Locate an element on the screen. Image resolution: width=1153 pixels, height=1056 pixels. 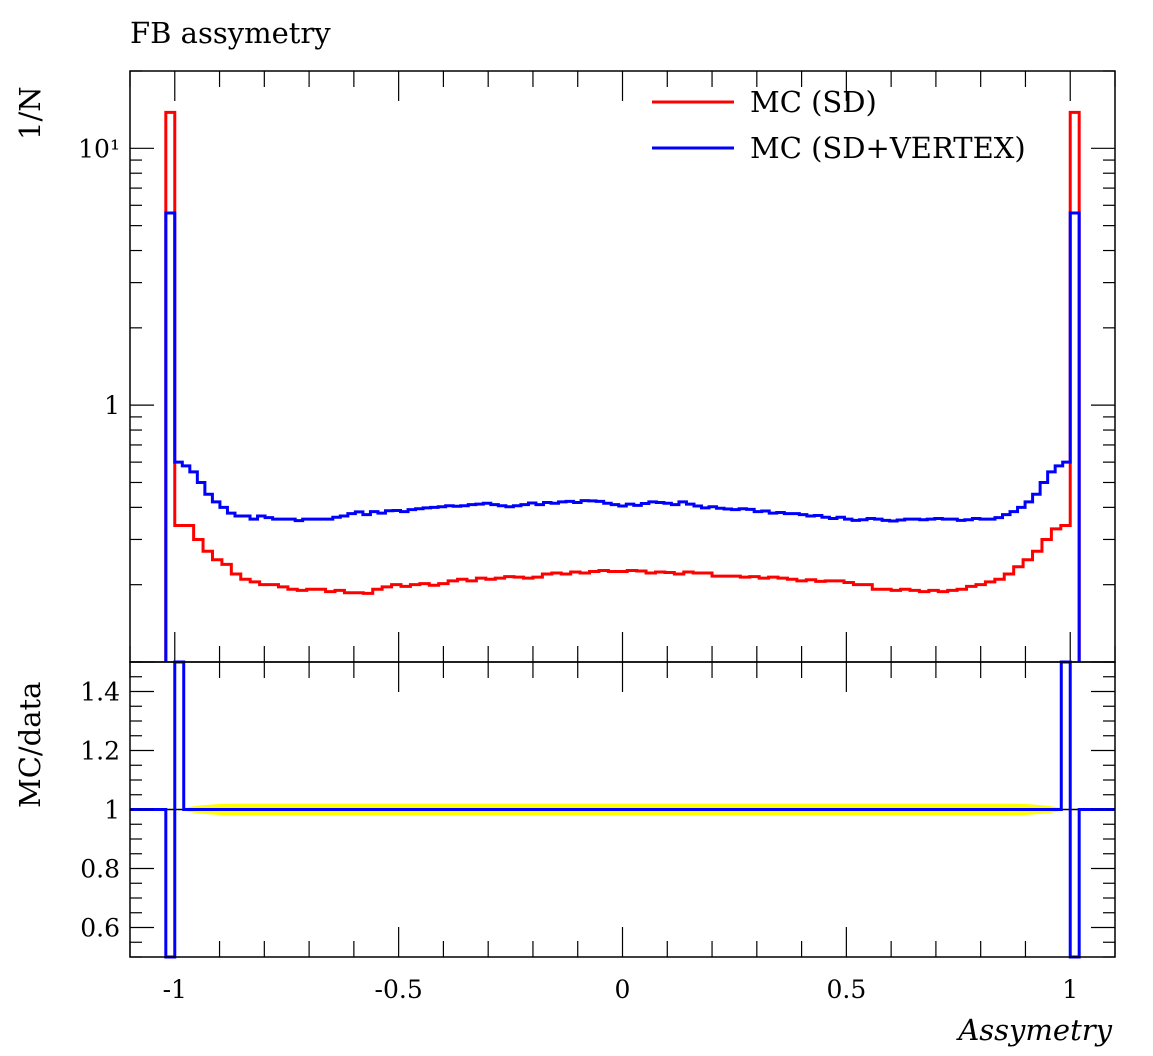
legend-label-mc-sd-vertex: MC (SD+VERTEX) is located at coordinates (888, 148).